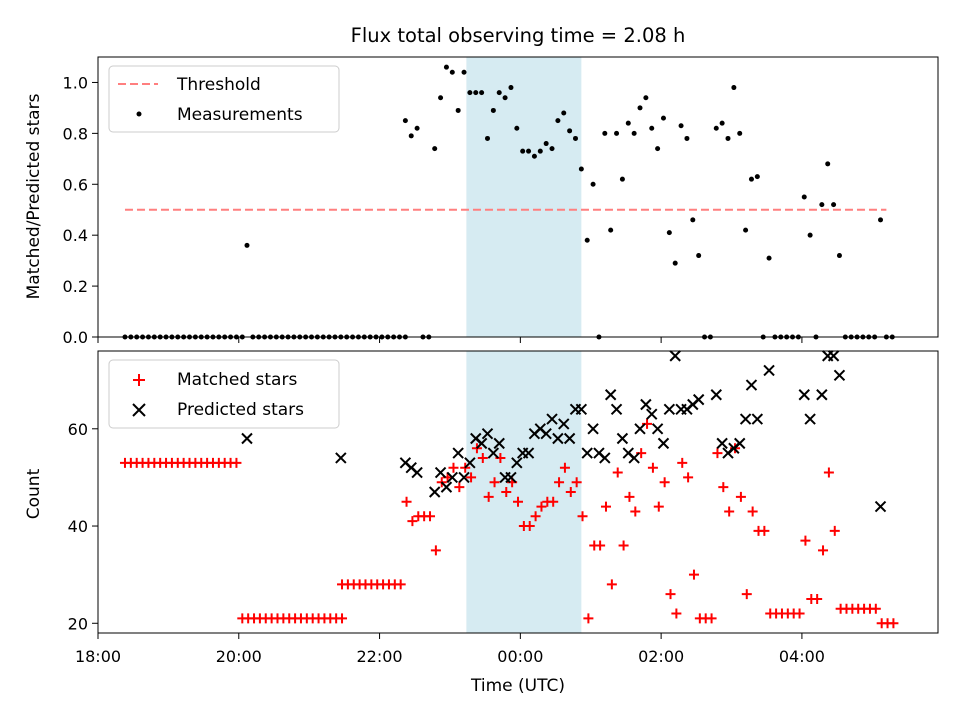  I want to click on bottom-x-tick-label: 20:00, so click(239, 656).